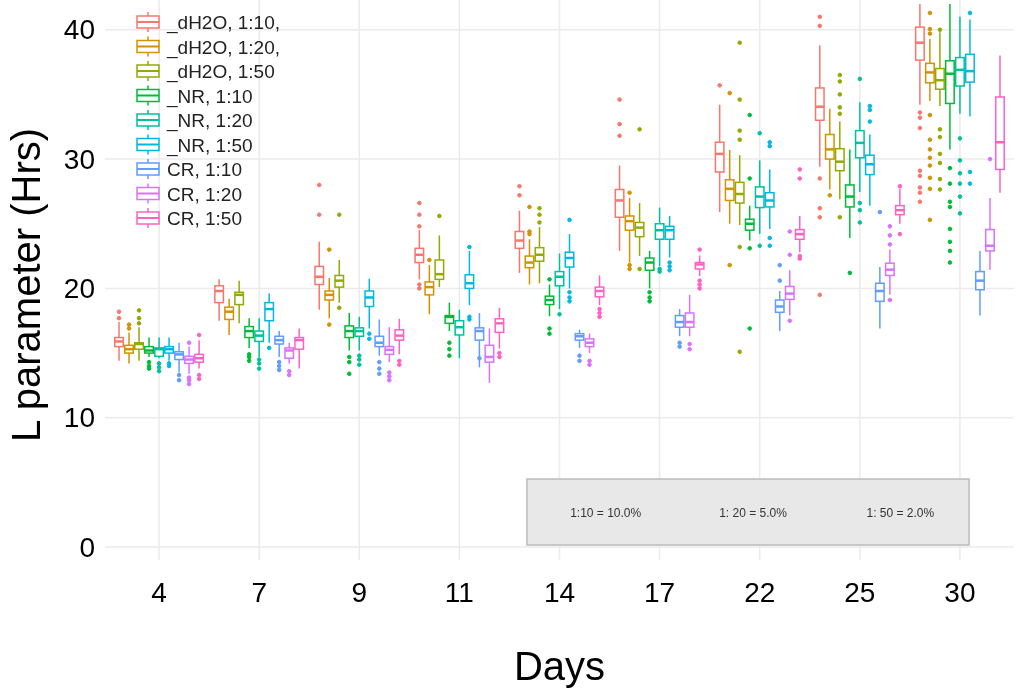 Image resolution: width=1017 pixels, height=694 pixels. Describe the element at coordinates (79, 418) in the screenshot. I see `y-tick-label: 10` at that location.